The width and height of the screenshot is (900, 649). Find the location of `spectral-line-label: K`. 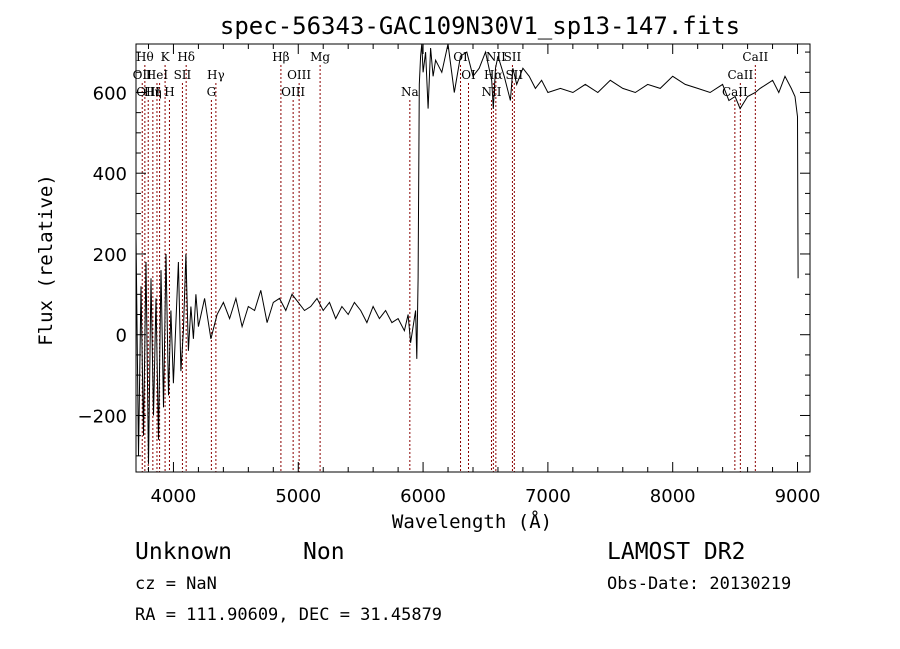

spectral-line-label: K is located at coordinates (166, 57).